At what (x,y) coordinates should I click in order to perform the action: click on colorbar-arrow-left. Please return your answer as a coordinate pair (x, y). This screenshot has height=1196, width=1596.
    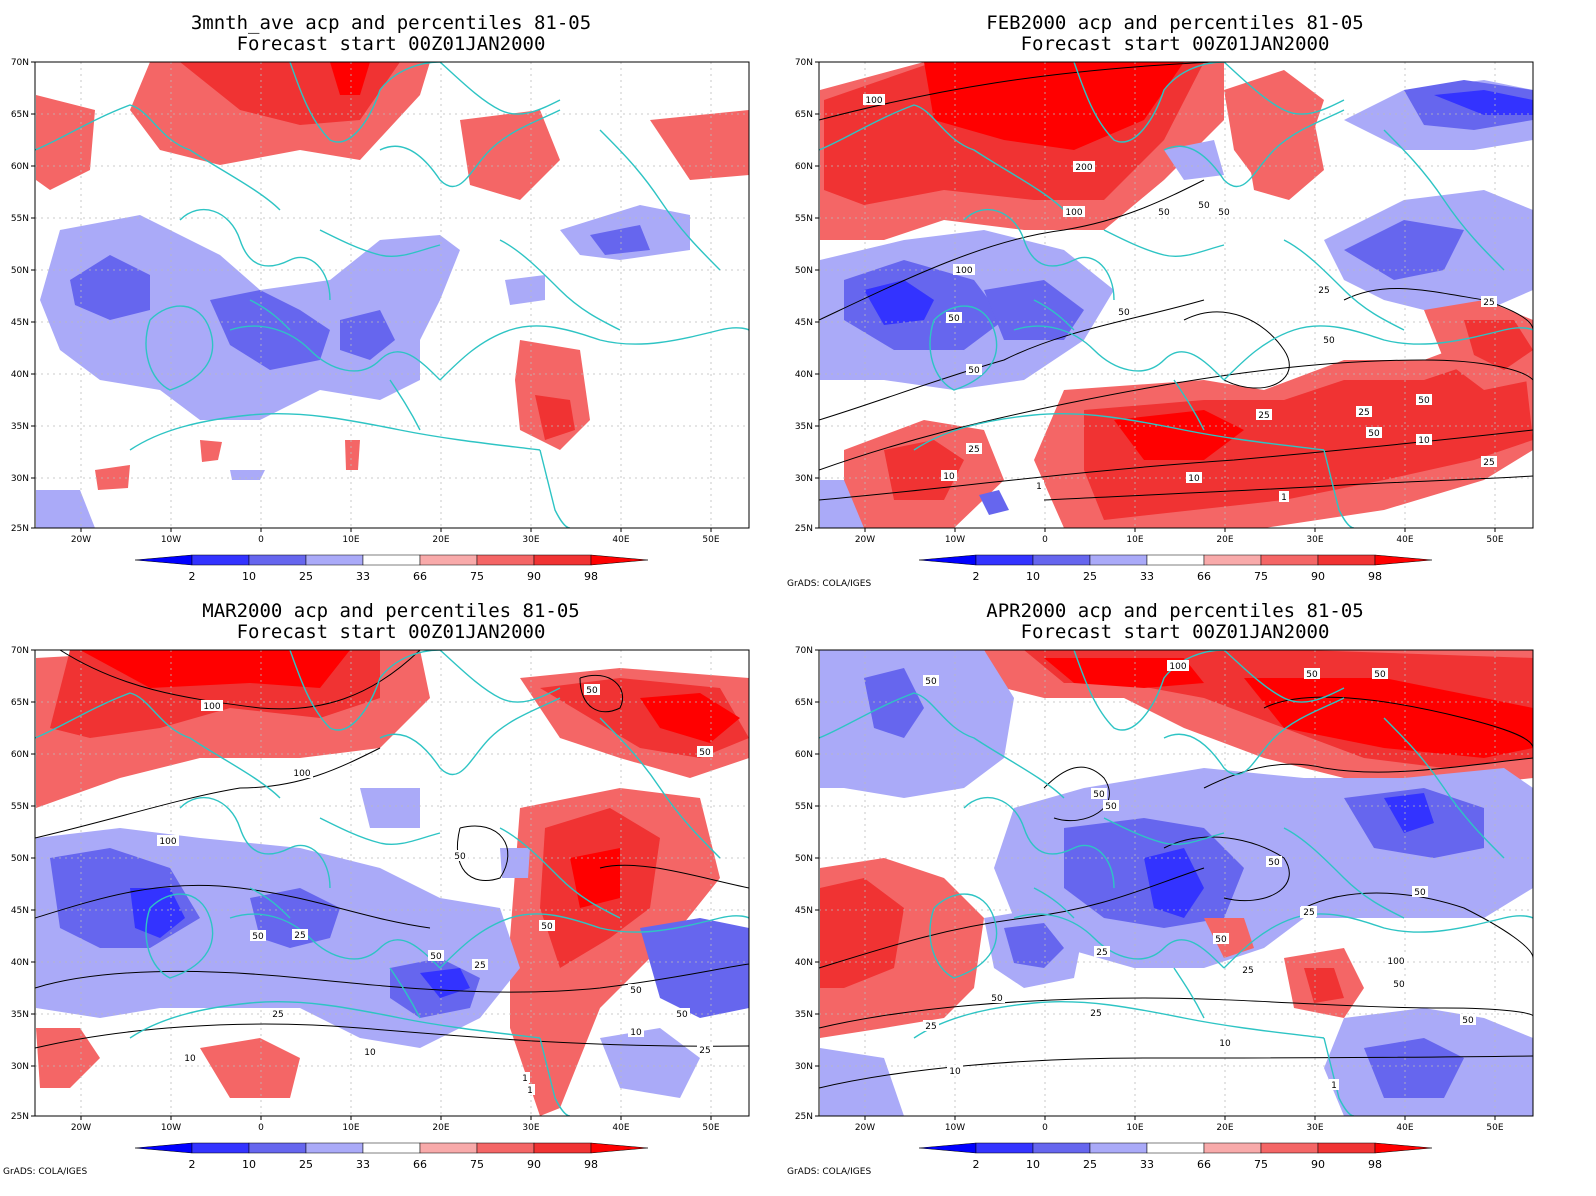
    Looking at the image, I should click on (163, 560).